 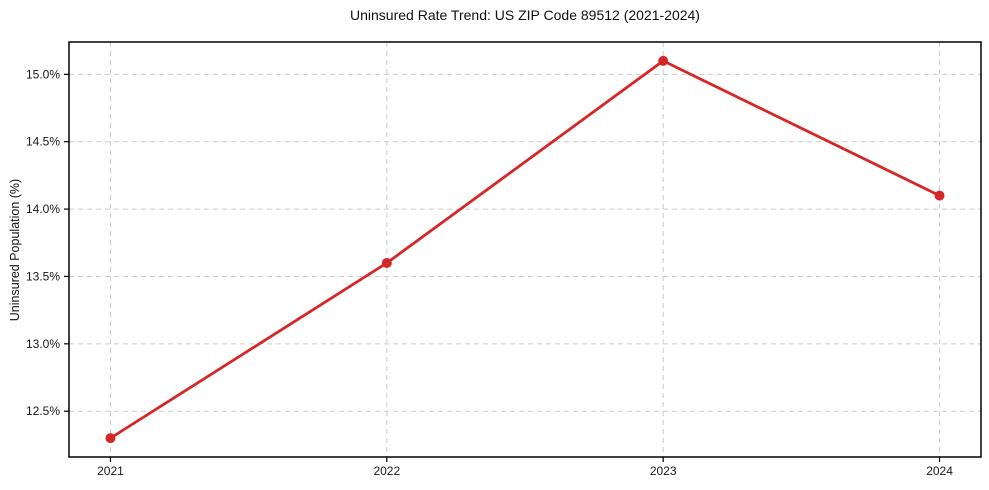 I want to click on y-tick-label: 15.0%, so click(x=43, y=74).